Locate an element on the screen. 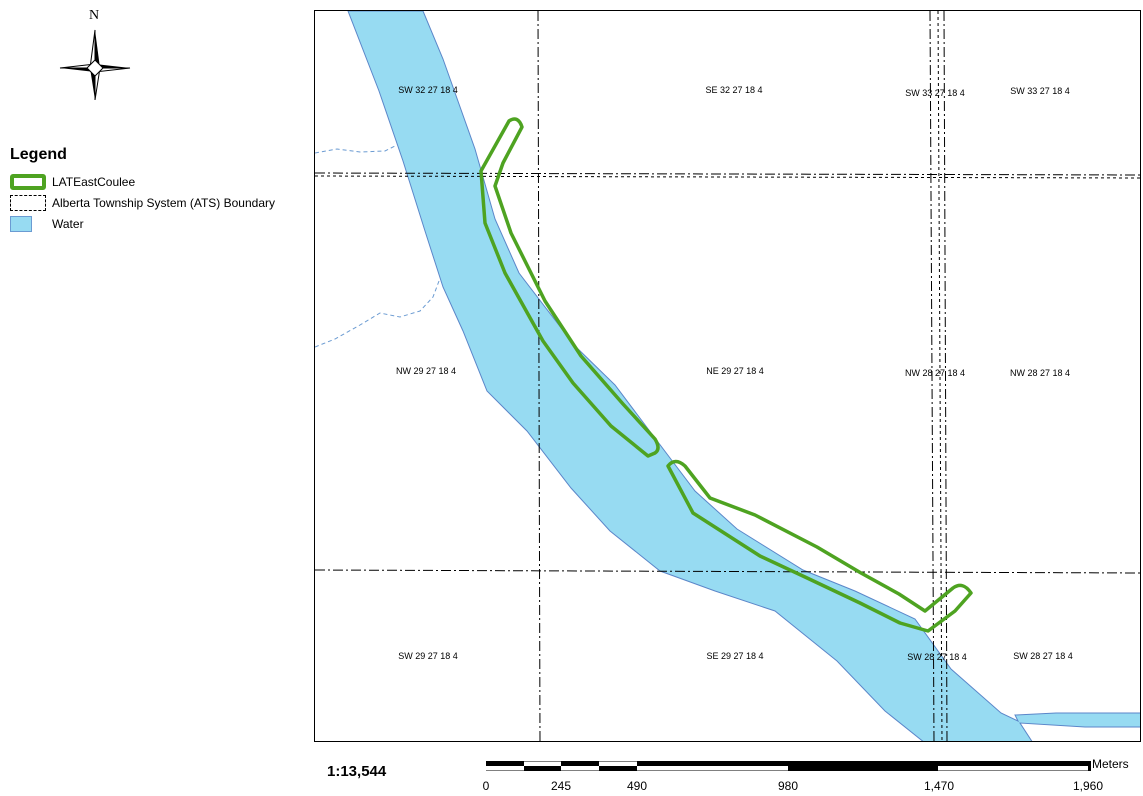 The height and width of the screenshot is (796, 1143). scale-tick: 1,470 is located at coordinates (939, 786).